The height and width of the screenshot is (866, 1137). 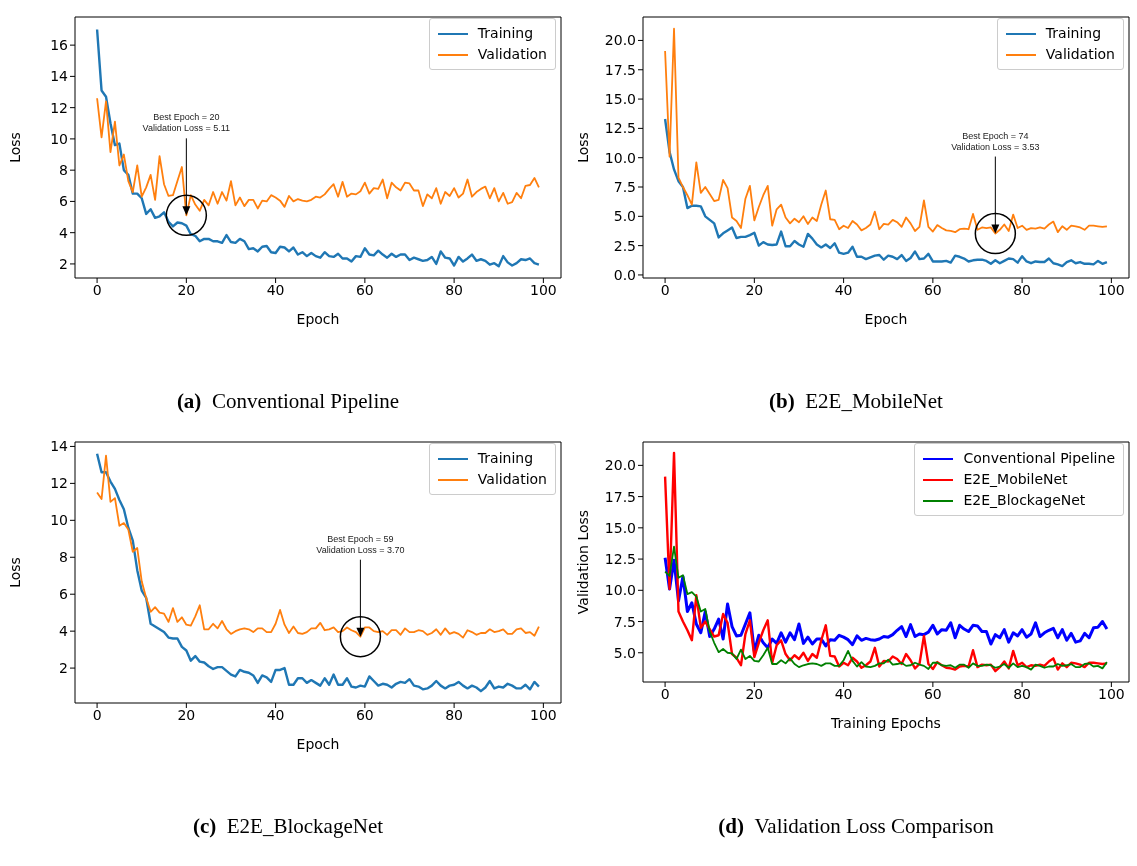 What do you see at coordinates (360, 544) in the screenshot?
I see `annotation: Best Epoch = 59 Validation Loss = 3.70` at bounding box center [360, 544].